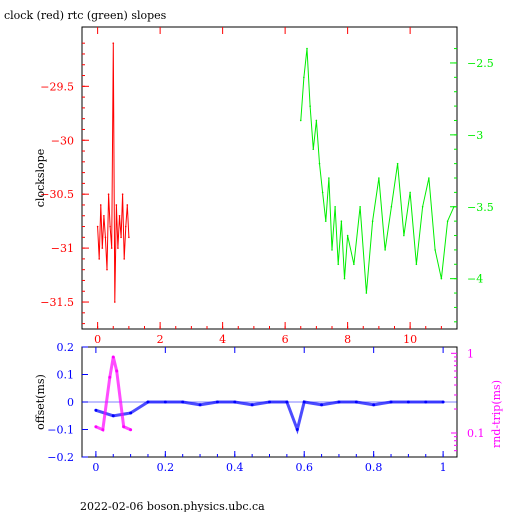 The image size is (512, 512). I want to click on x-tick-label: 0.2, so click(166, 467).